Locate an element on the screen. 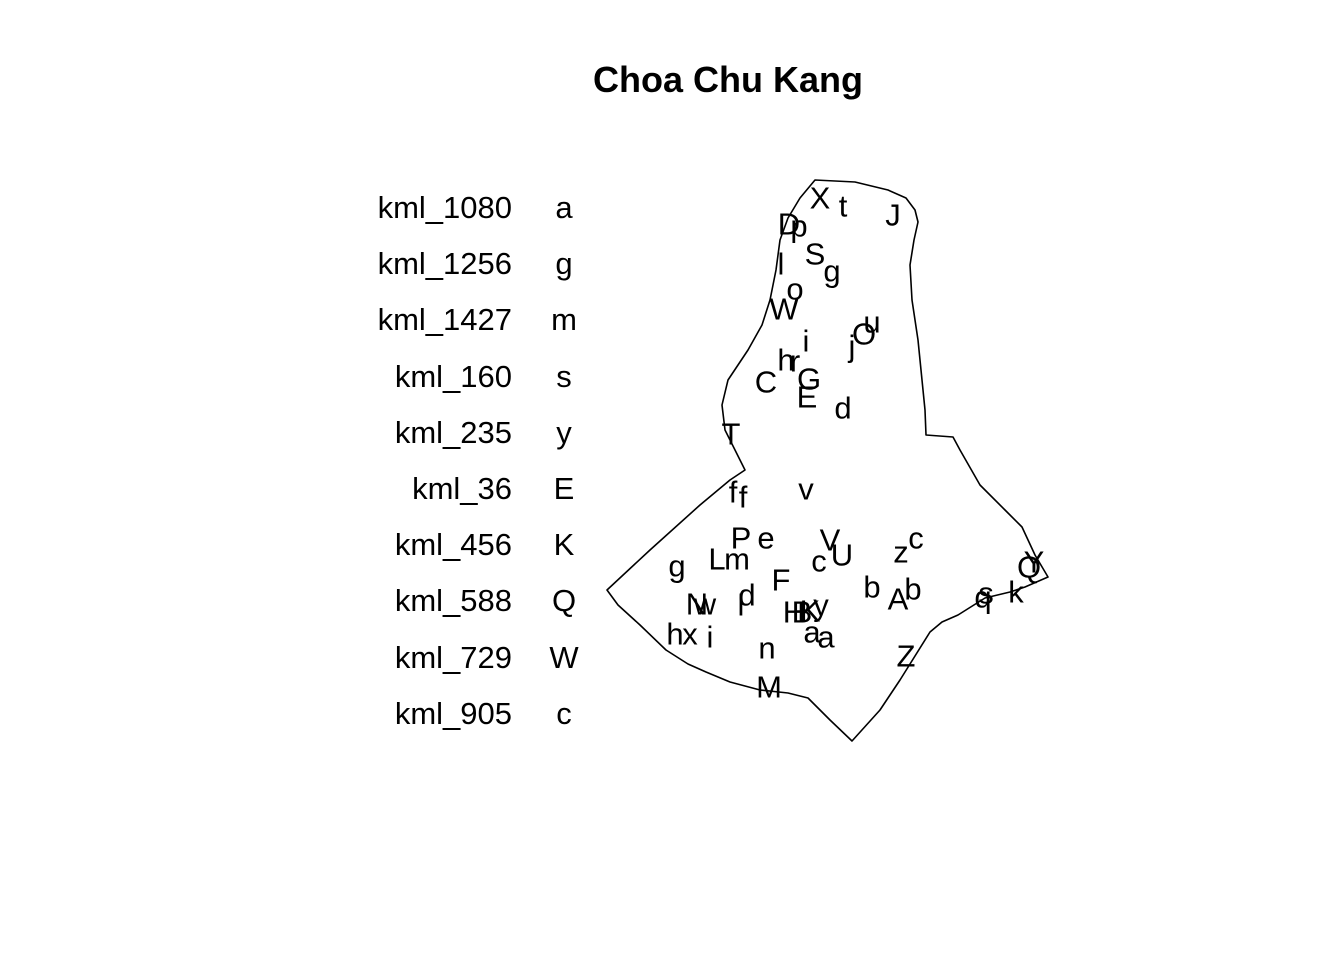  map-label: G is located at coordinates (809, 379).